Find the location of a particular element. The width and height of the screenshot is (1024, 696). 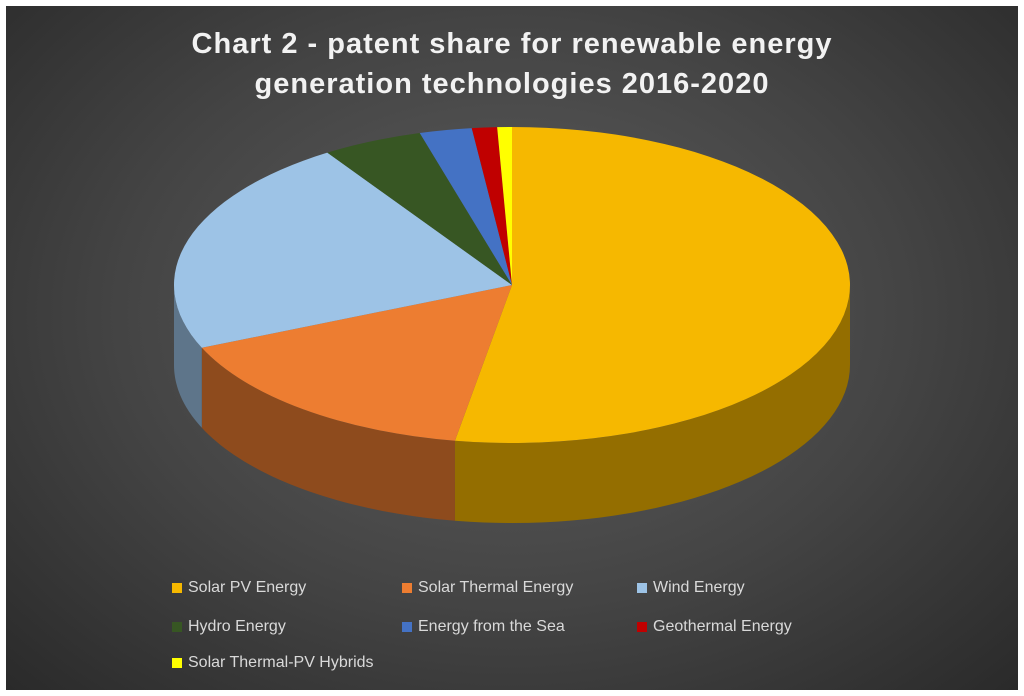

legend-label: Solar Thermal Energy is located at coordinates (495, 587).